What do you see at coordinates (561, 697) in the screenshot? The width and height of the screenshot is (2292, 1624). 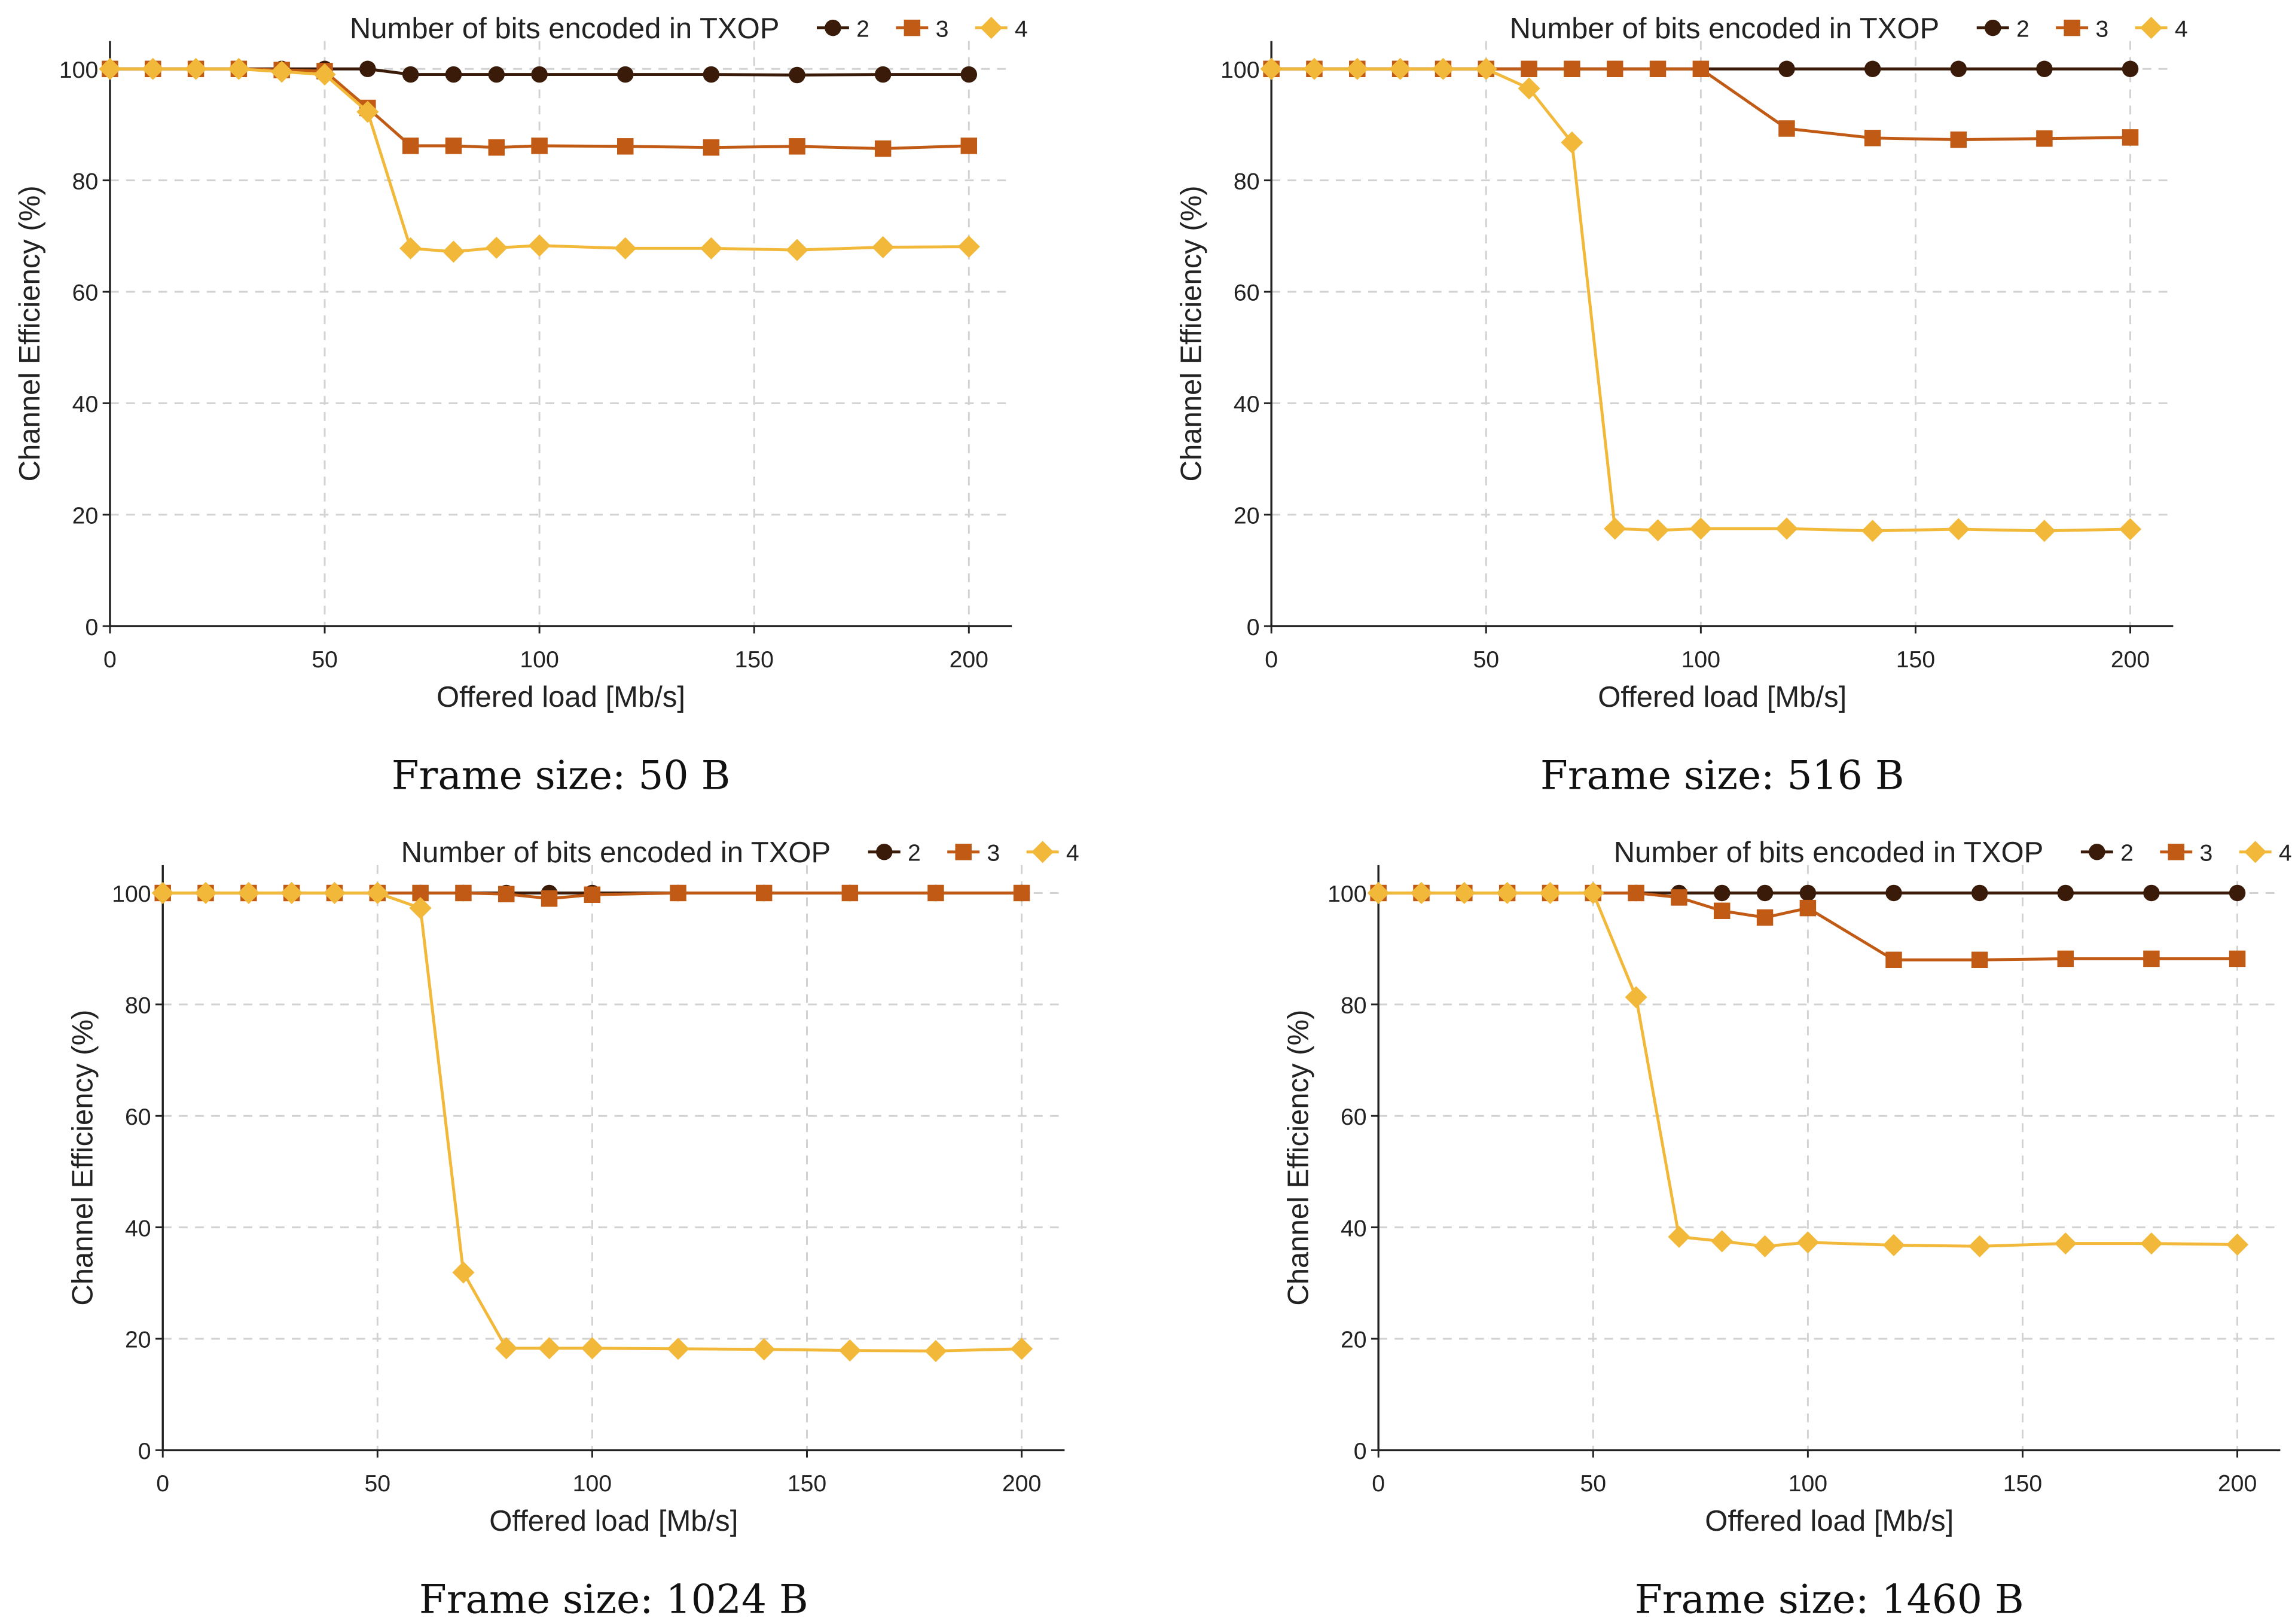 I see `x-axis-title: Offered load [Mb/s]` at bounding box center [561, 697].